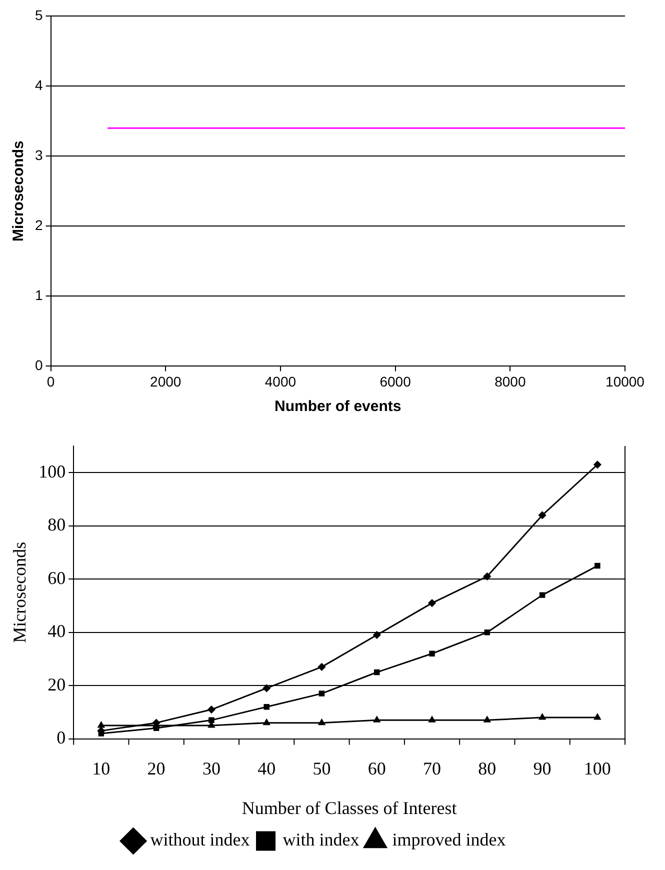 This screenshot has height=870, width=665. Describe the element at coordinates (396, 381) in the screenshot. I see `x-tick-label: 6000` at that location.